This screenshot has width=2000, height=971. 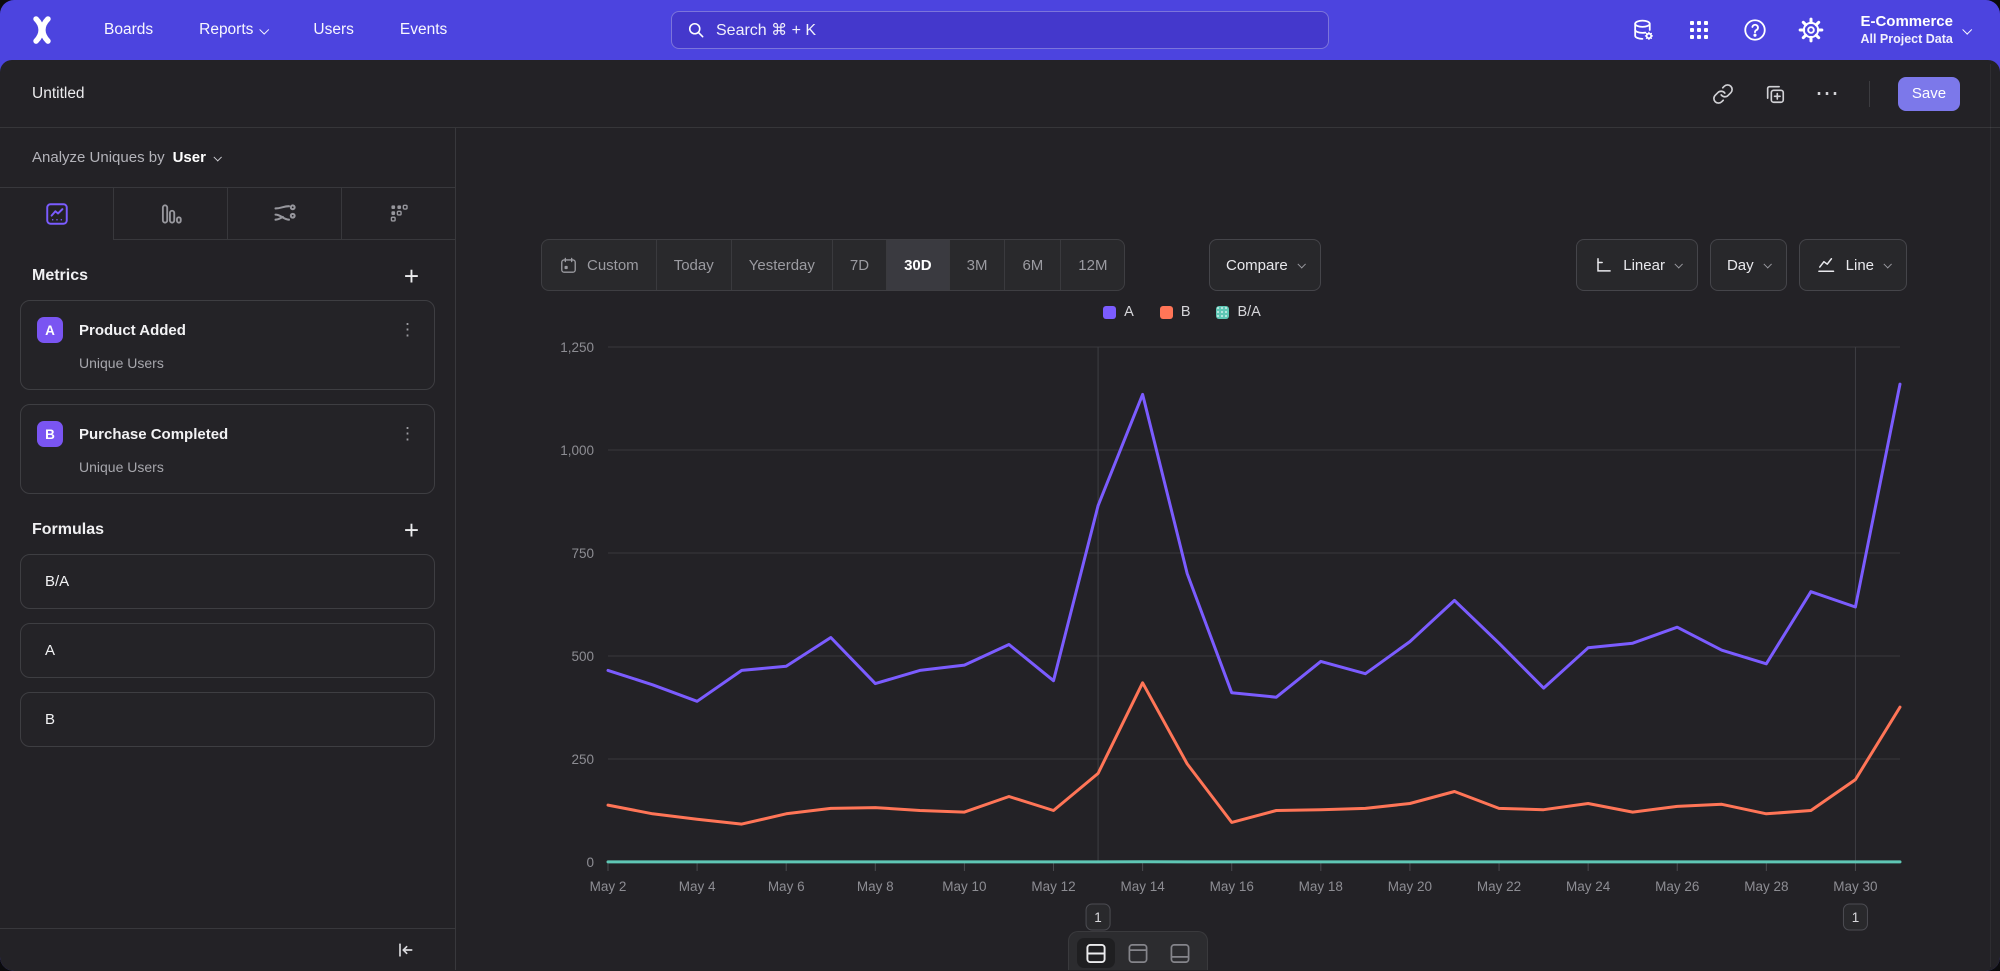 I want to click on formula-card: B, so click(x=227, y=719).